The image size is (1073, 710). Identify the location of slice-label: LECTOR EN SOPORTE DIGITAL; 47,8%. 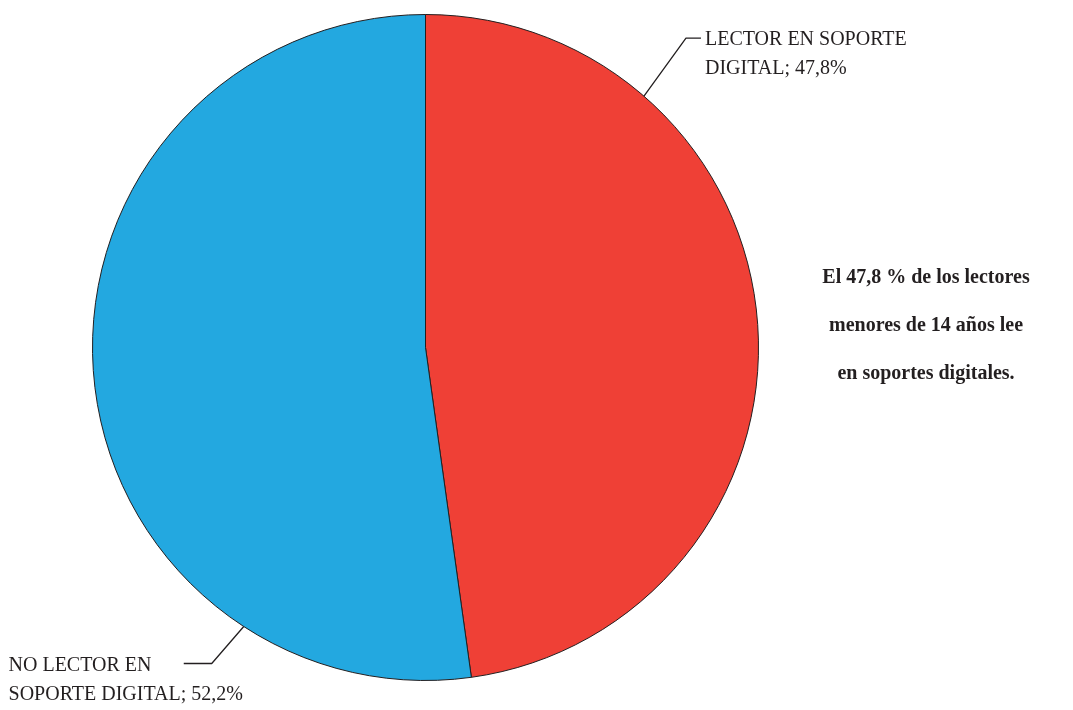
(805, 53).